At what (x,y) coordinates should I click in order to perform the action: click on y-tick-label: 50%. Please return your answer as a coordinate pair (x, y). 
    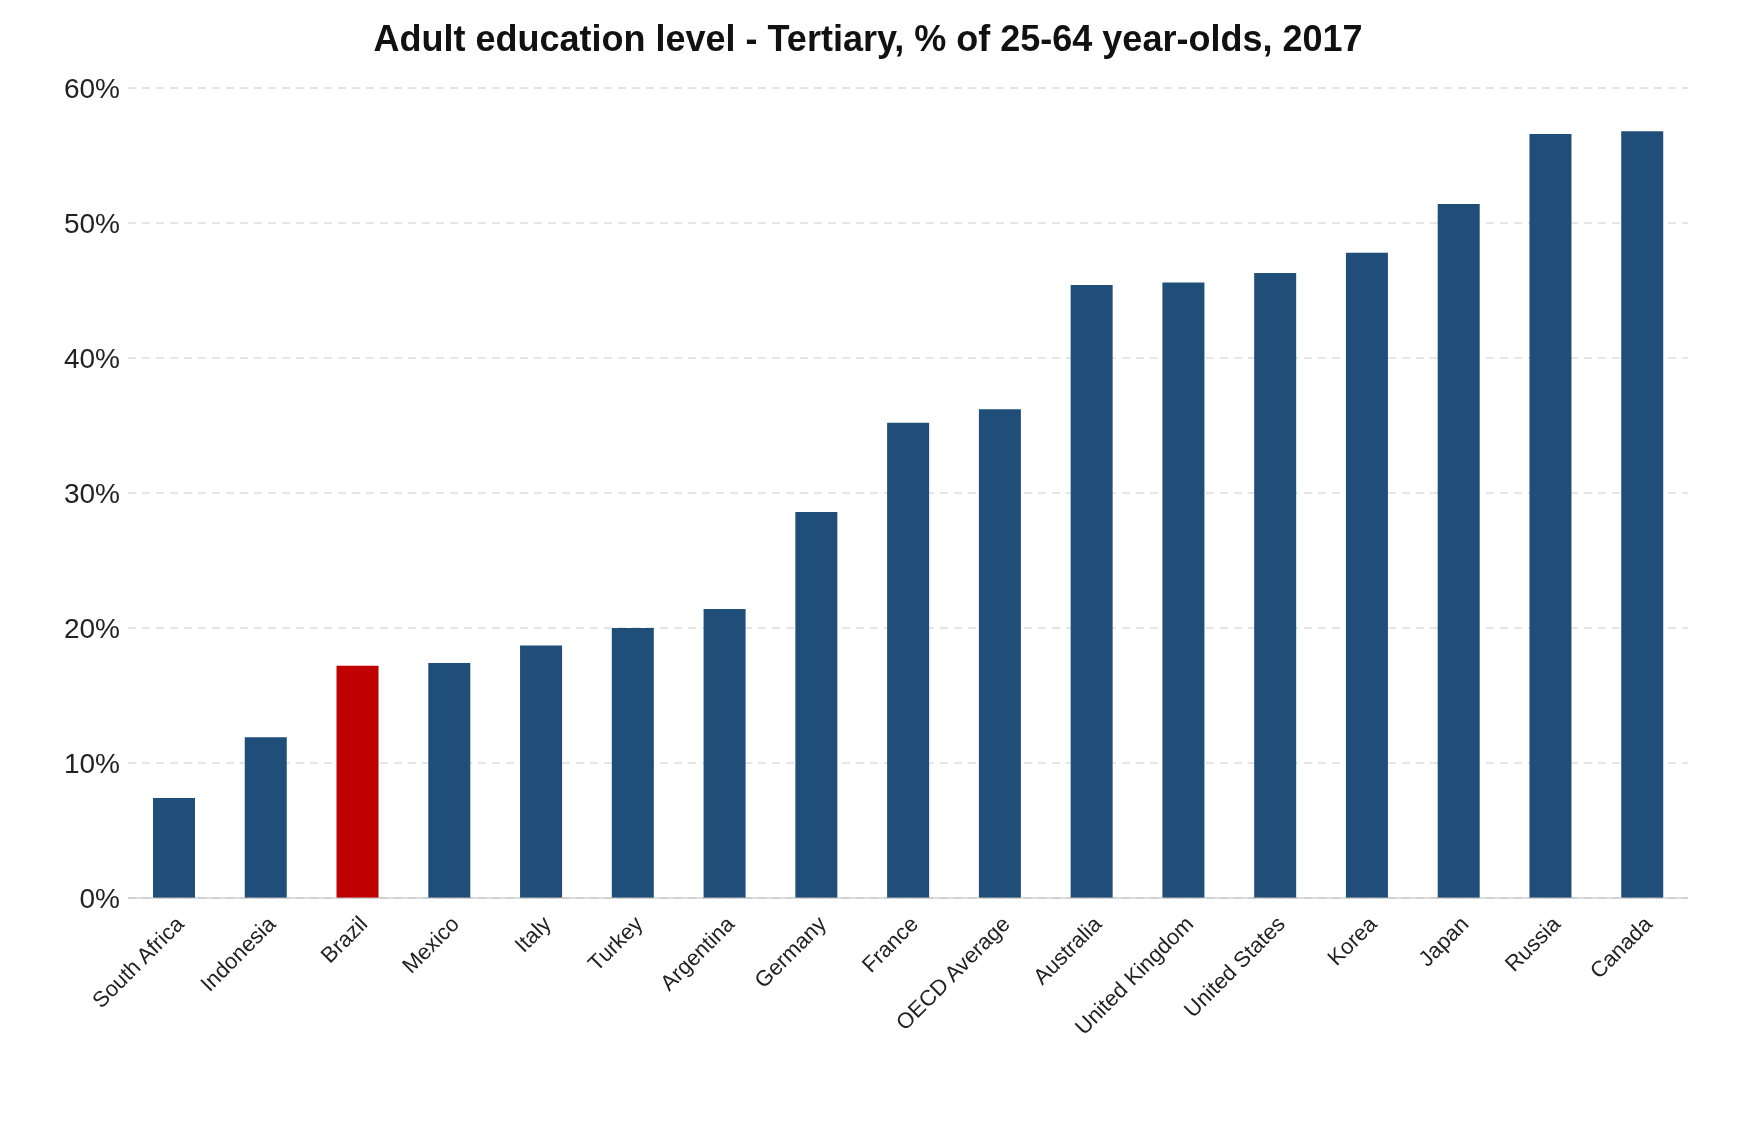
    Looking at the image, I should click on (91, 223).